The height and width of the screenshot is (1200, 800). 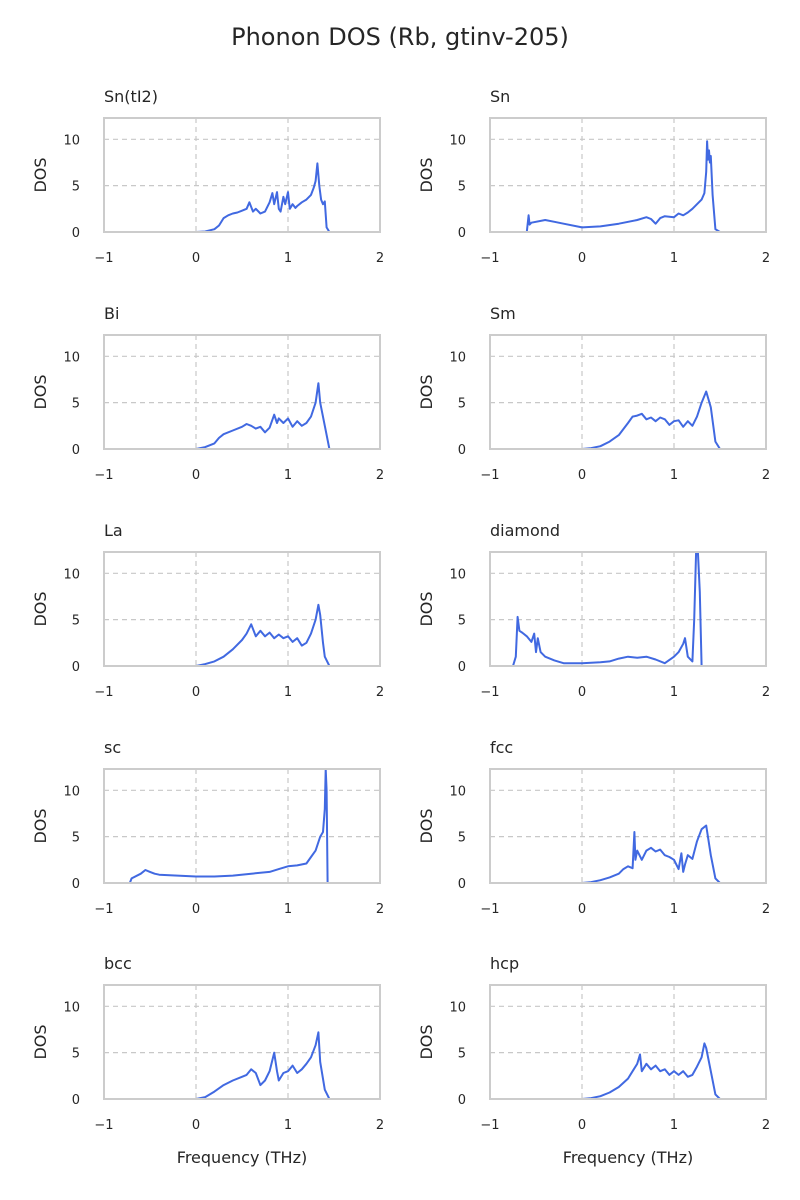 I want to click on subplot-title: fcc, so click(x=501, y=747).